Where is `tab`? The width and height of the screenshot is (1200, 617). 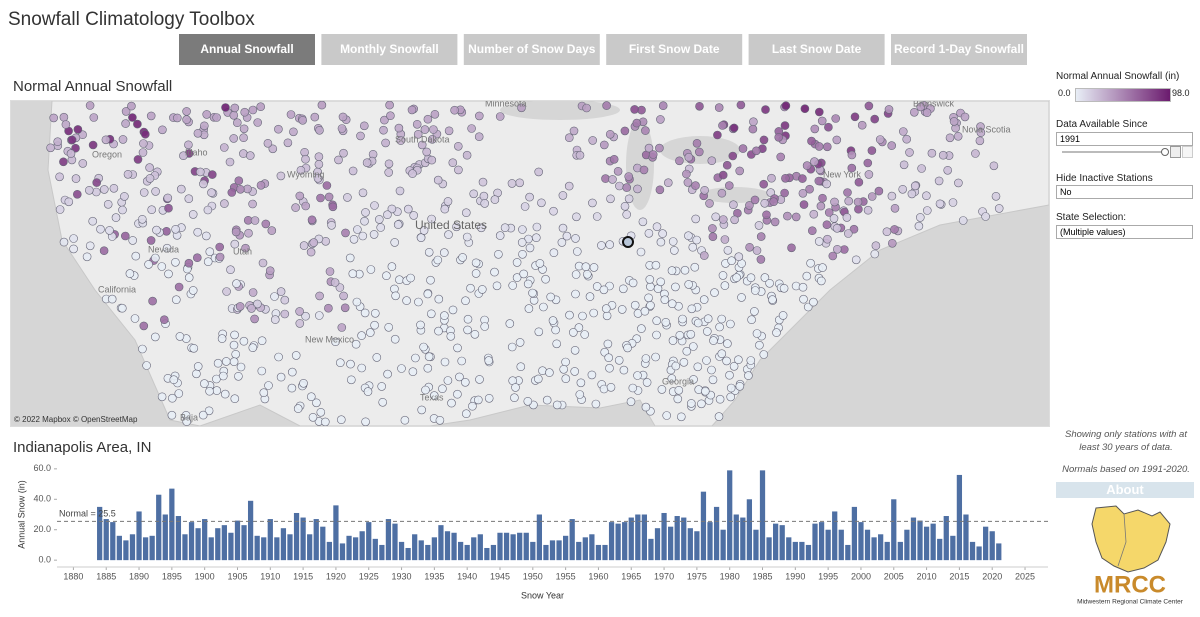
tab is located at coordinates (674, 49).